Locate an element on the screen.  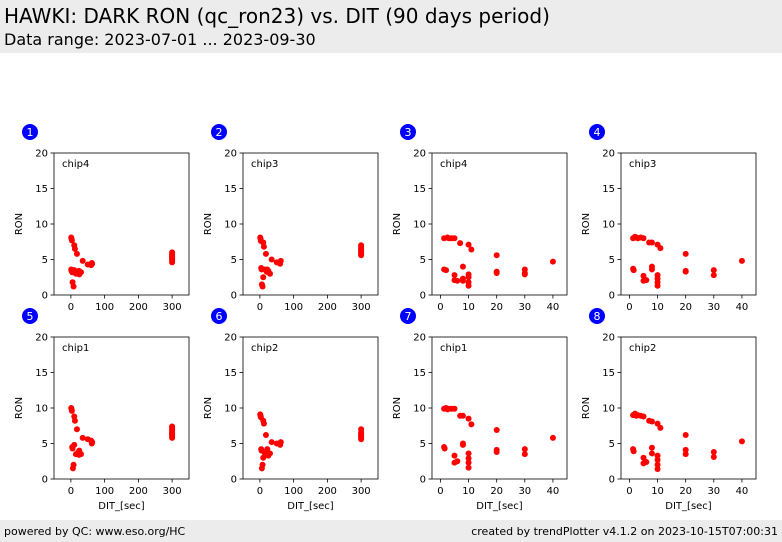
x-tick-label: 0 is located at coordinates (440, 491).